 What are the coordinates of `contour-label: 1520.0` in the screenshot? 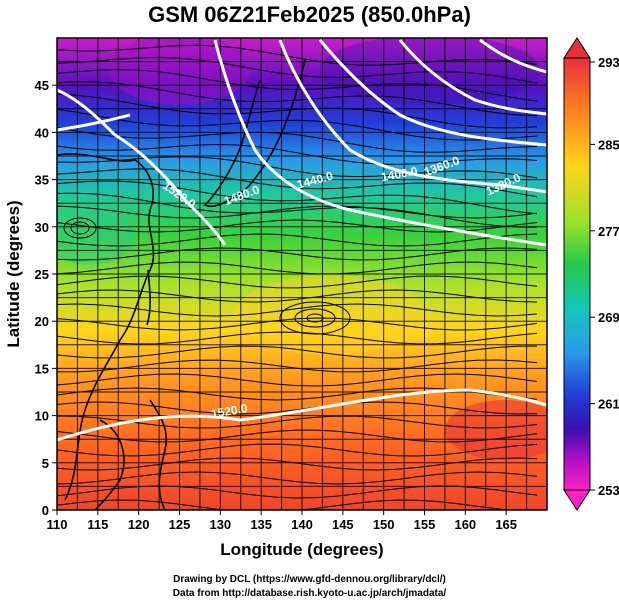 It's located at (229, 411).